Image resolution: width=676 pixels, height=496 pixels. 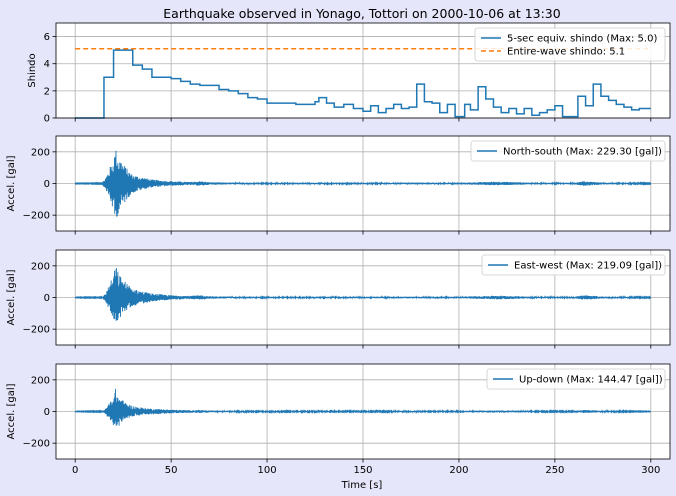 I want to click on legend-entry: Up-down (Max: 144.47 [gal]), so click(x=591, y=380).